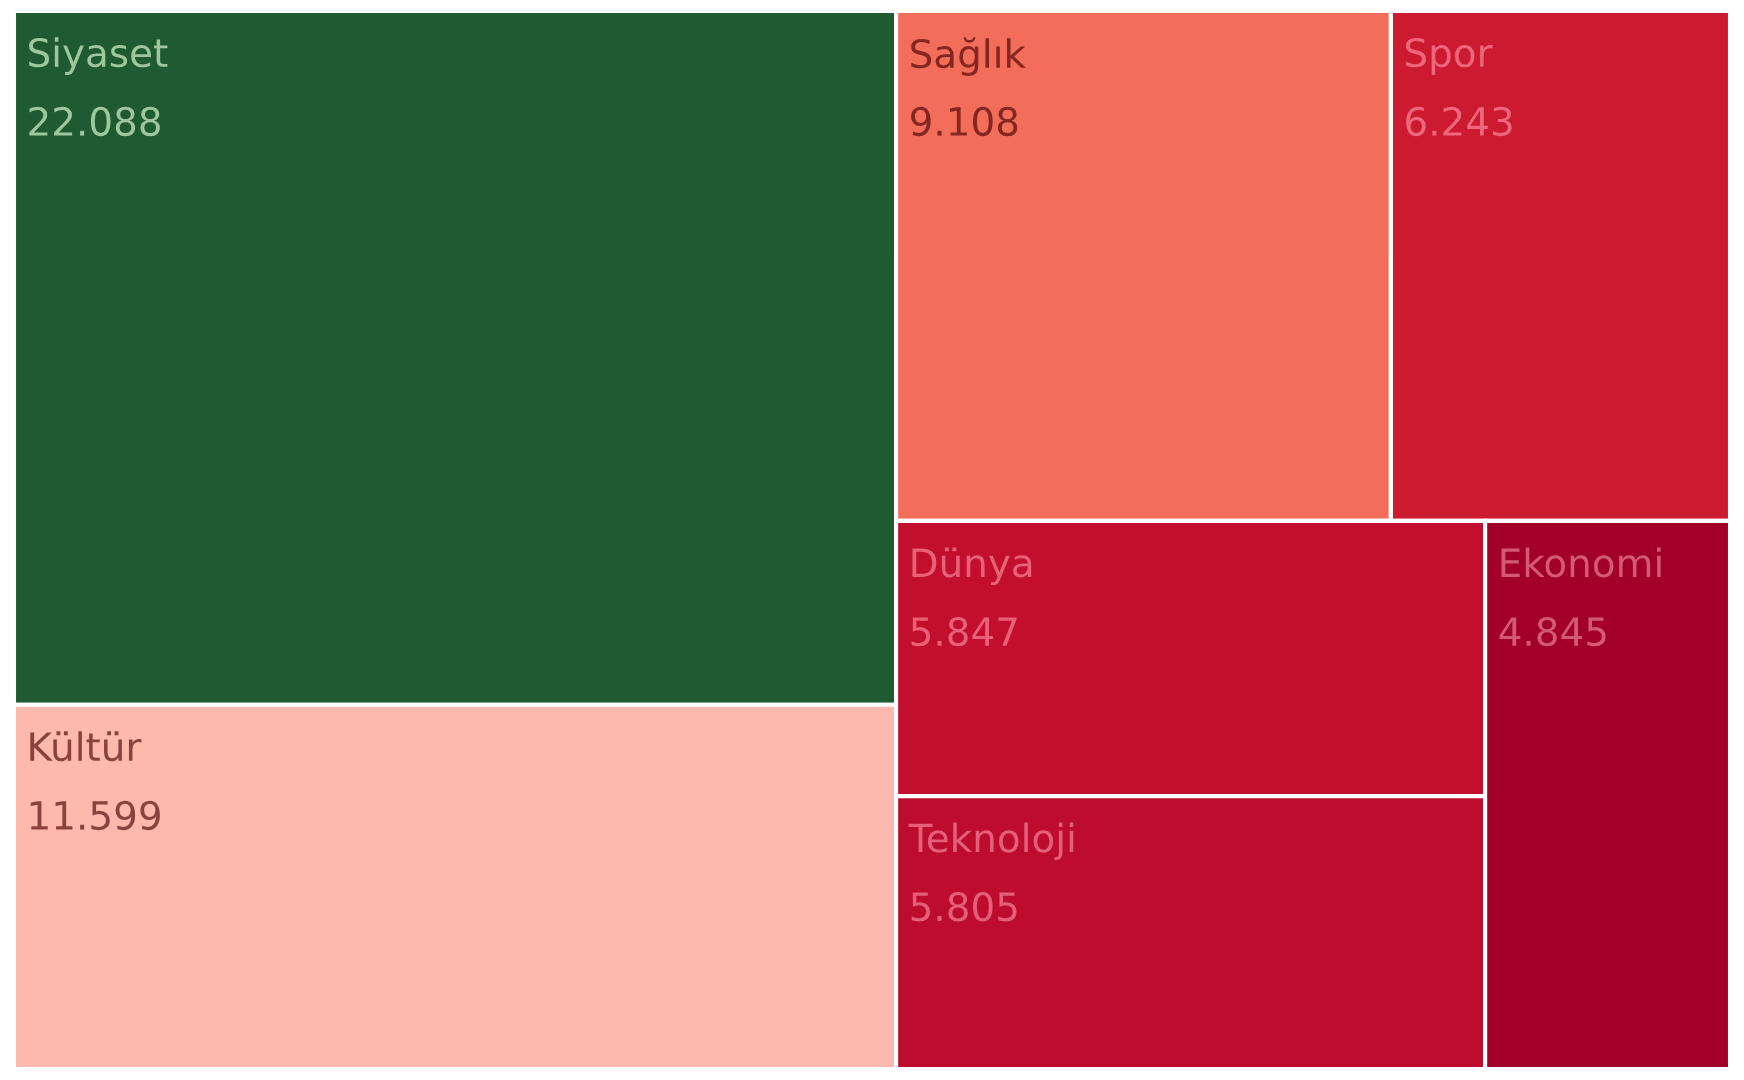 This screenshot has width=1744, height=1080. I want to click on data-label: 9.108, so click(964, 121).